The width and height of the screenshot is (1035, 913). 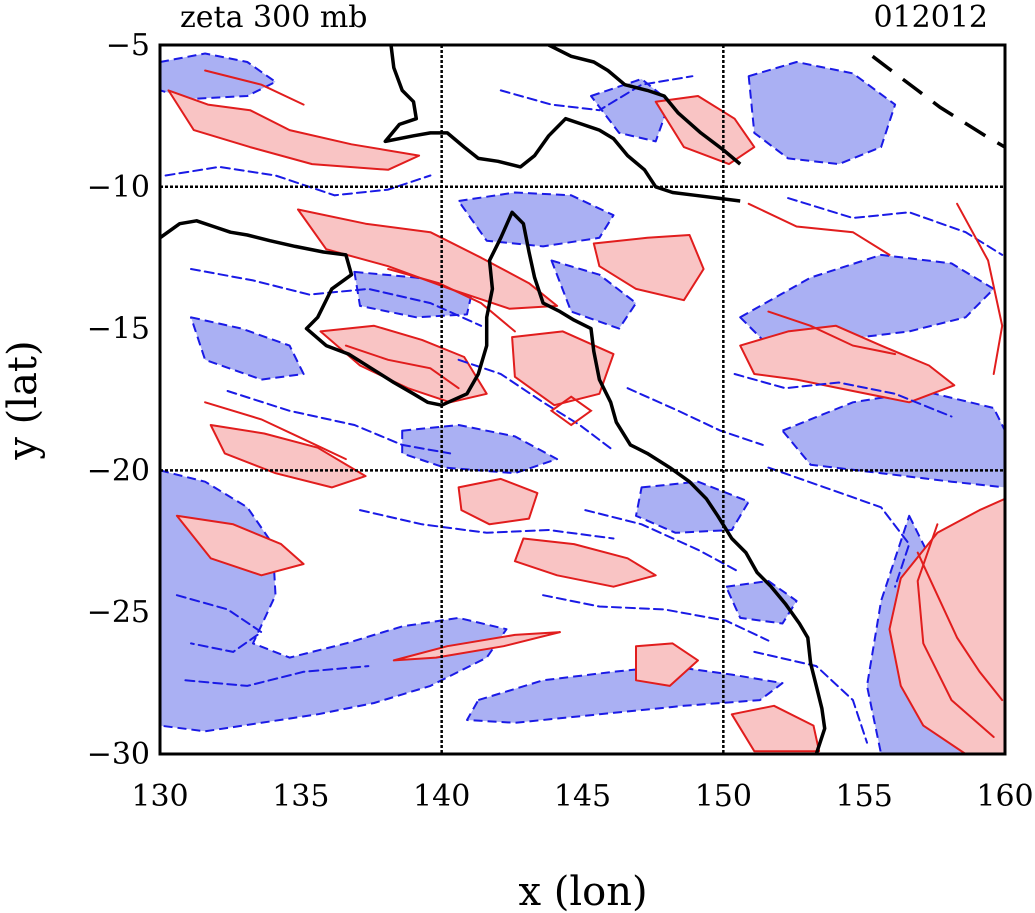 I want to click on x-tick-label-5: 155, so click(x=864, y=796).